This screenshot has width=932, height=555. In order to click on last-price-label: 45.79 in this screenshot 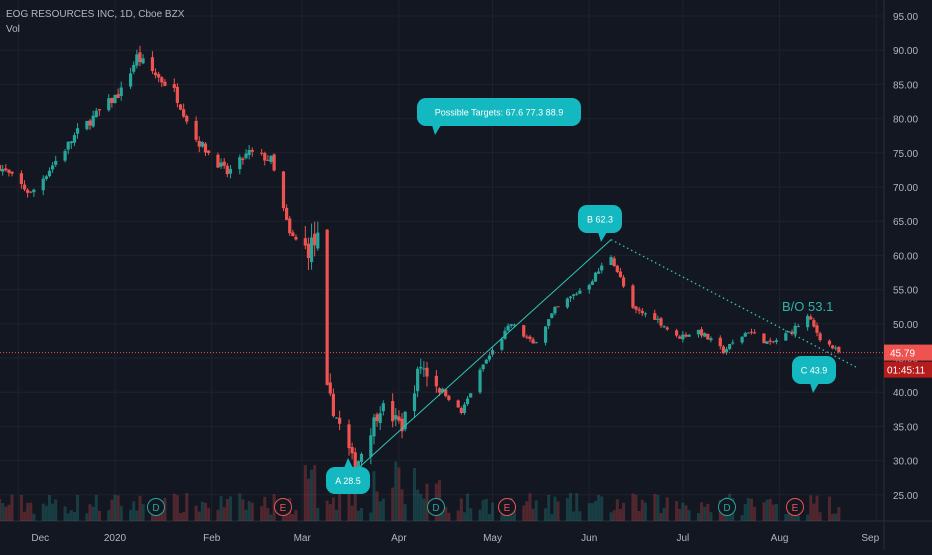, I will do `click(902, 354)`.